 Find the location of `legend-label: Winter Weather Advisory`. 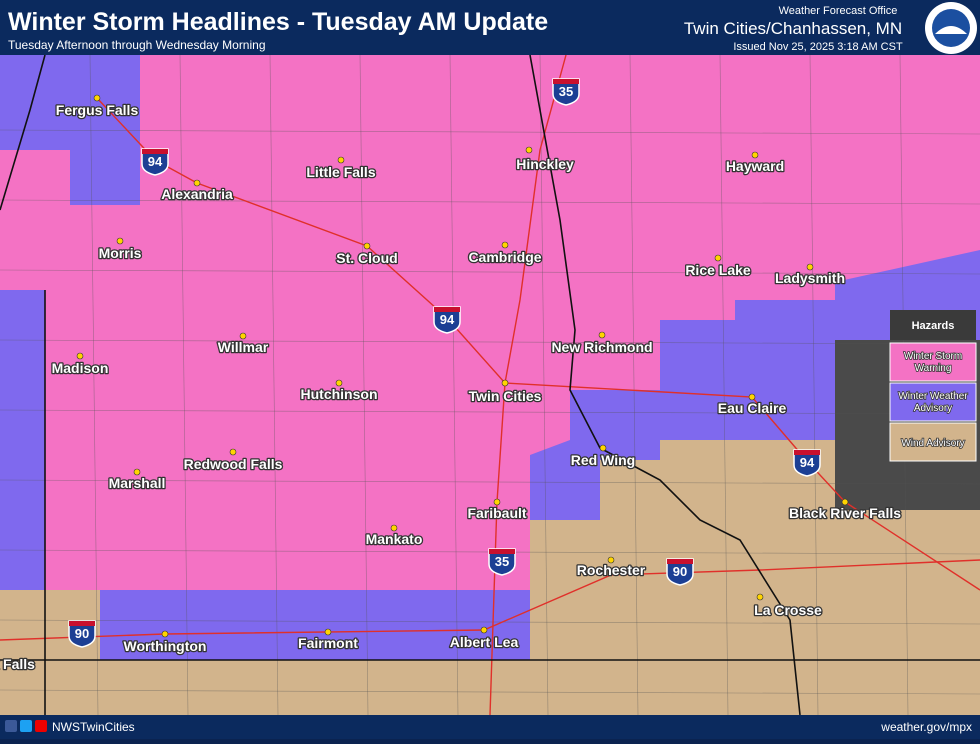

legend-label: Winter Weather Advisory is located at coordinates (933, 402).